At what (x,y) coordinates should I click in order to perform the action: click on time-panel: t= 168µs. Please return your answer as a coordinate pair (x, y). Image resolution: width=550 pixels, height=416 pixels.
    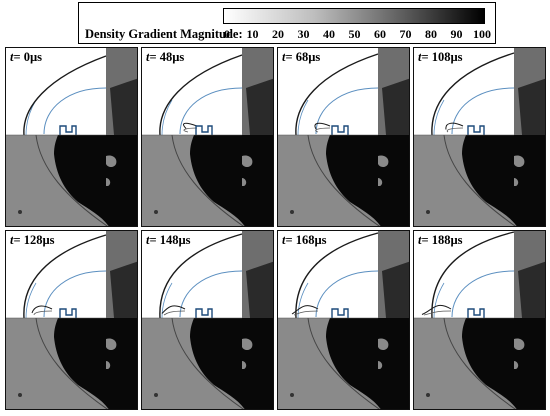
    Looking at the image, I should click on (343, 320).